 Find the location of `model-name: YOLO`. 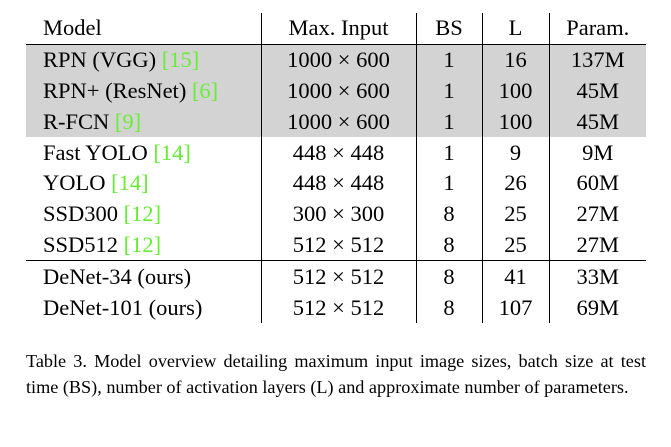

model-name: YOLO is located at coordinates (77, 183).